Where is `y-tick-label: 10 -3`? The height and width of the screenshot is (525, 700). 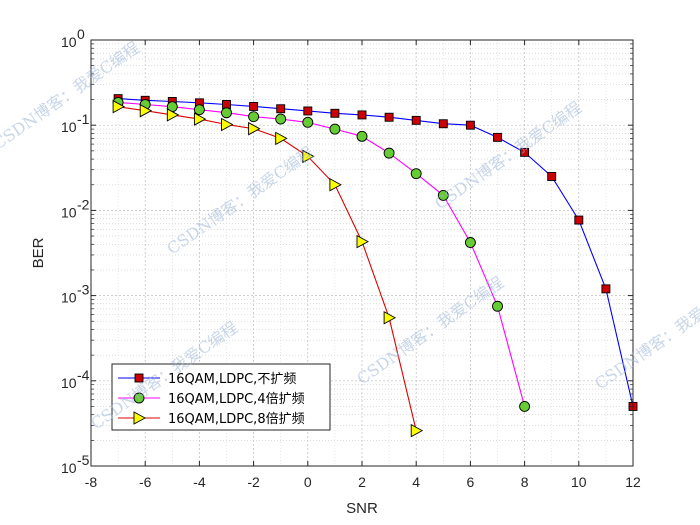 y-tick-label: 10 -3 is located at coordinates (75, 294).